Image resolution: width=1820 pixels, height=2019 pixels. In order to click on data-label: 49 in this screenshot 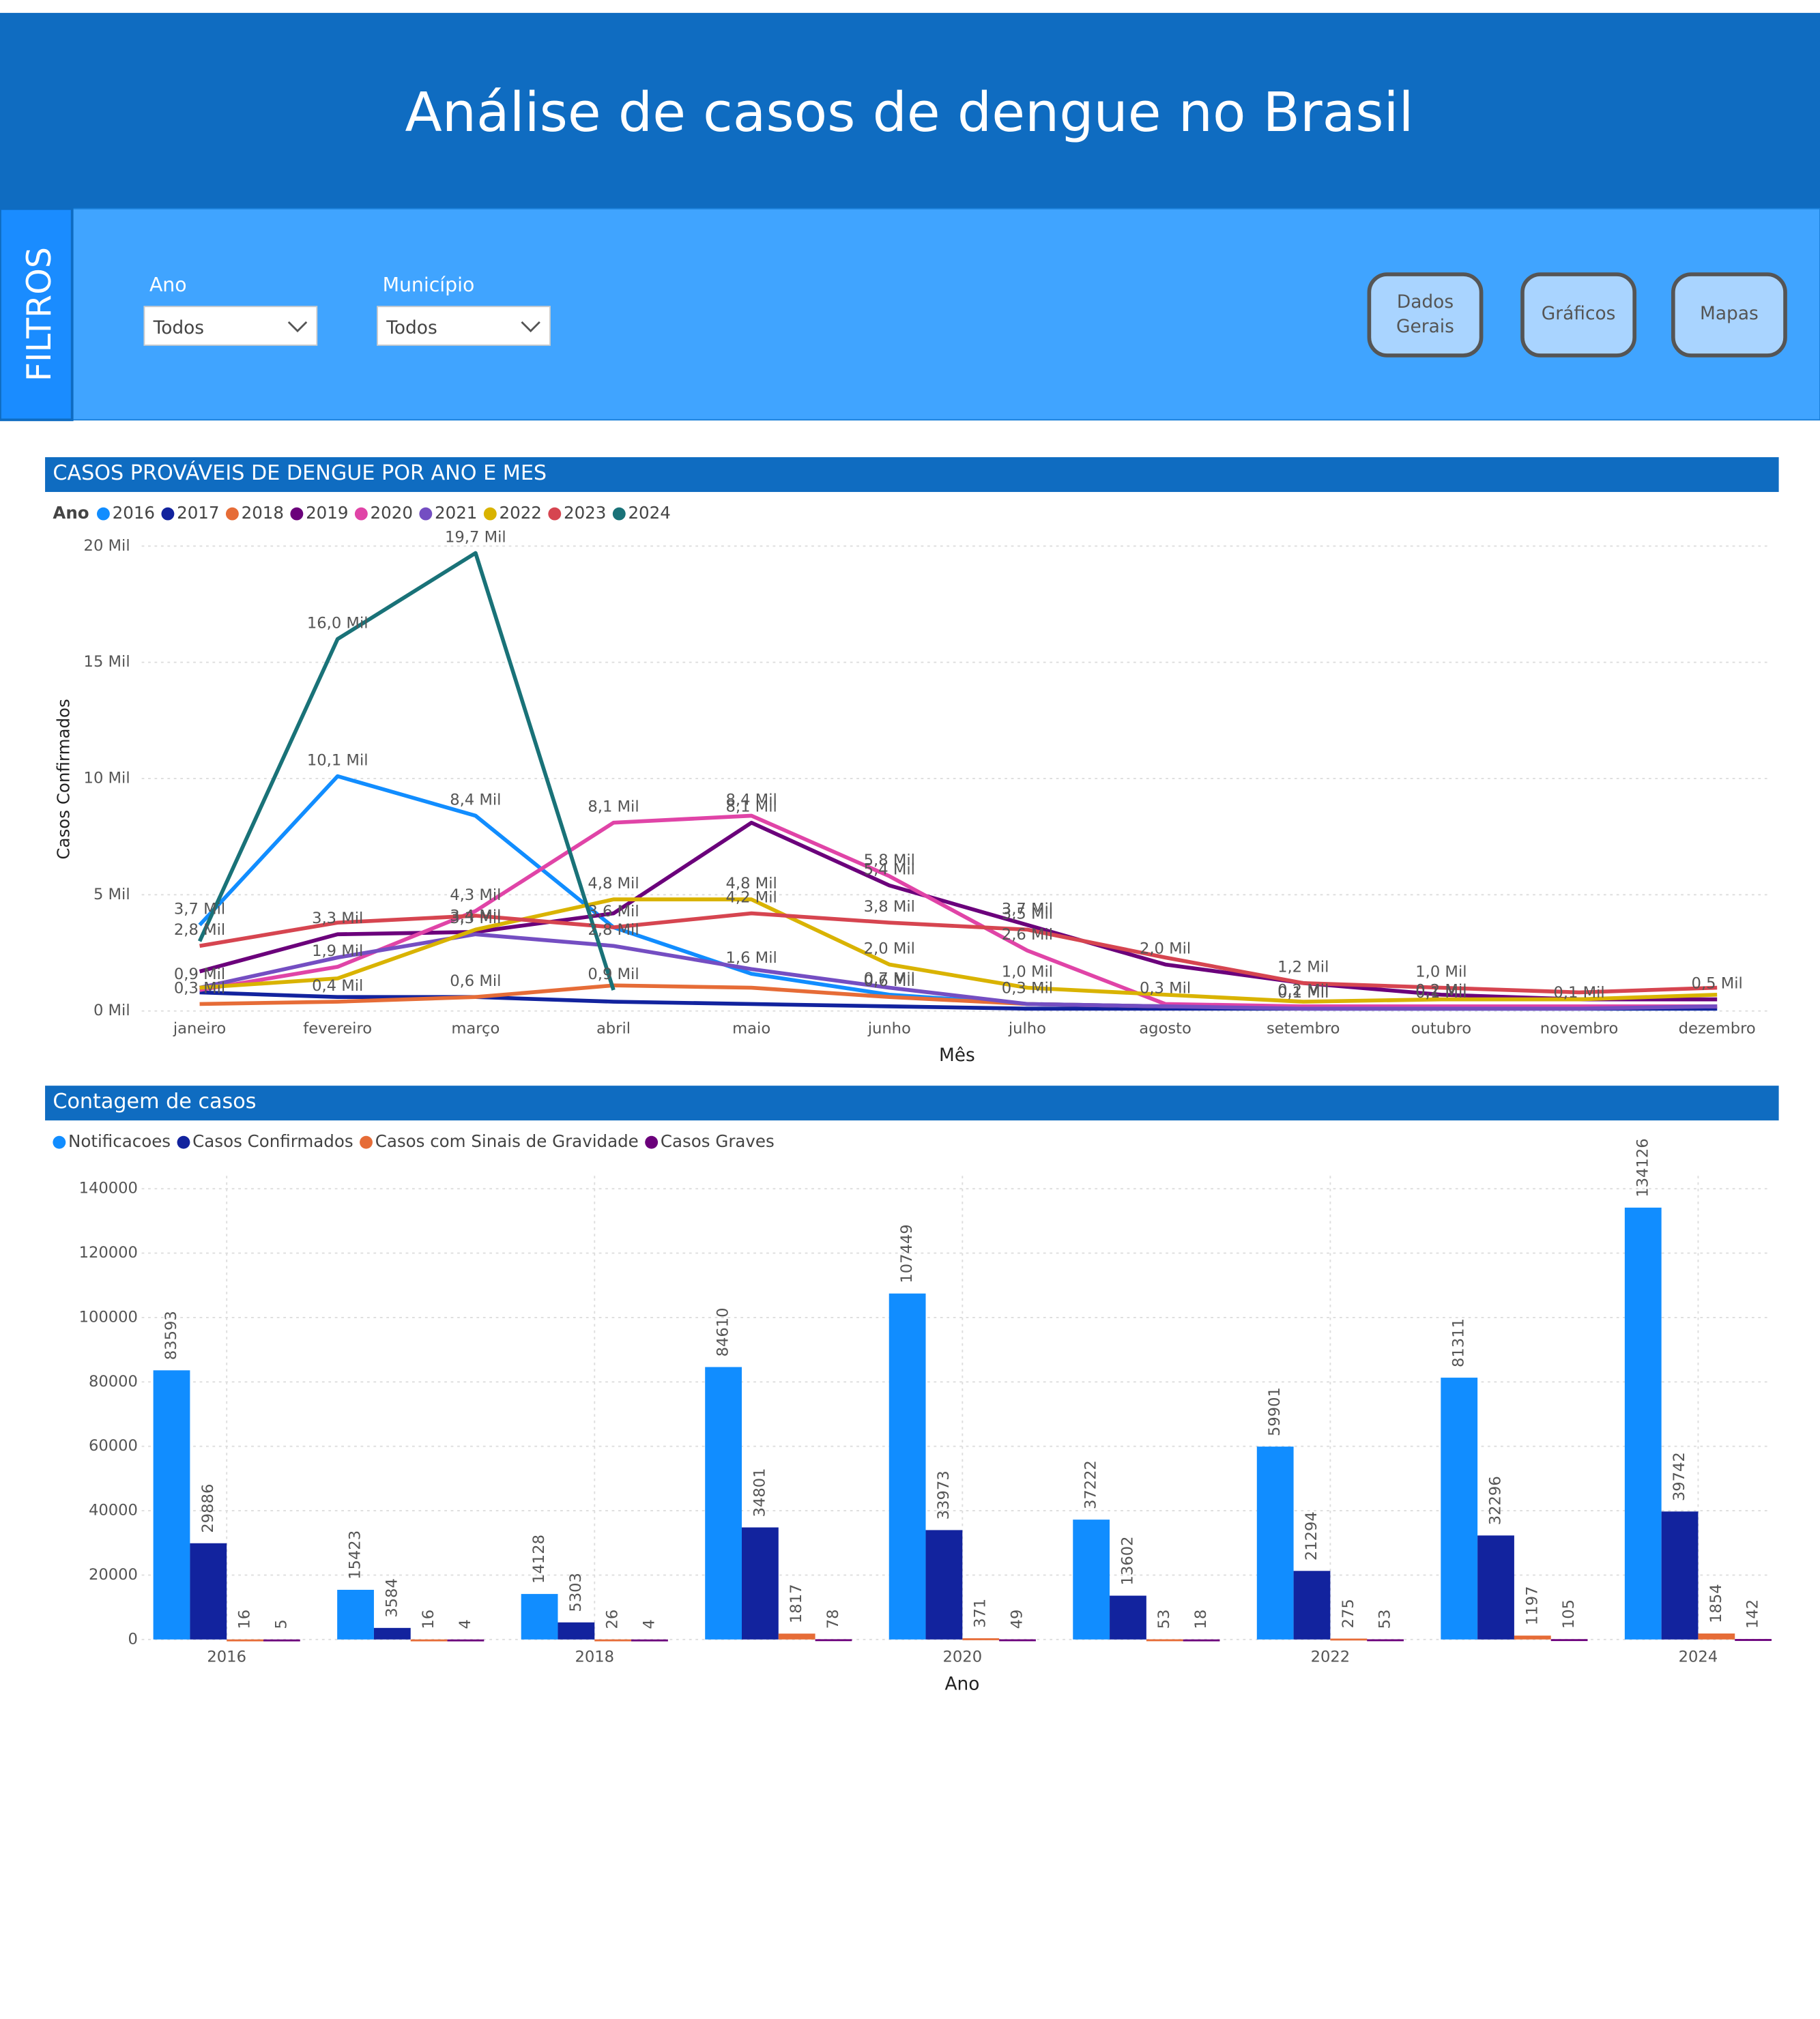, I will do `click(1017, 1619)`.